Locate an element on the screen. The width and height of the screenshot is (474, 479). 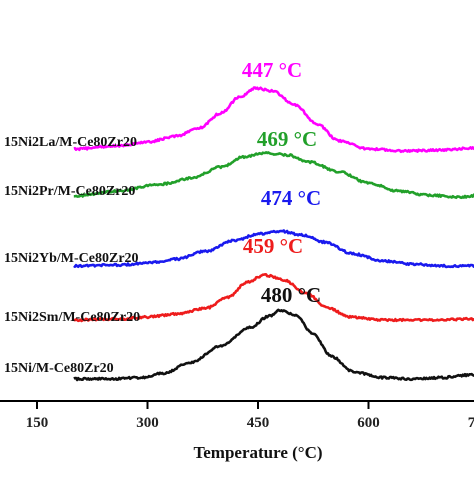
peak-temperature-label: 469 °C is located at coordinates (287, 139).